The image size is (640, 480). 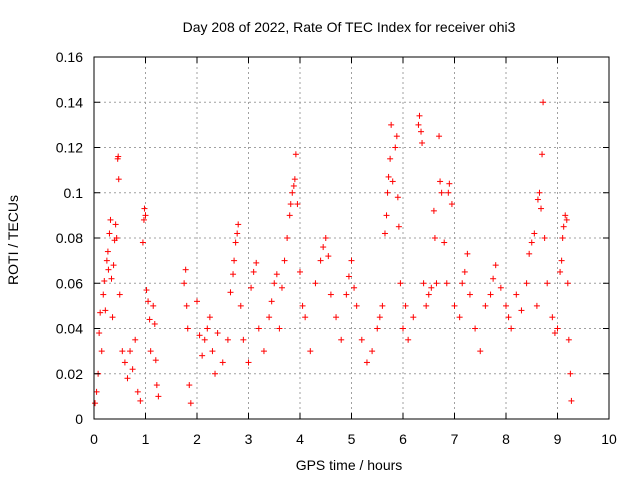 What do you see at coordinates (609, 439) in the screenshot?
I see `x-tick-label: 10` at bounding box center [609, 439].